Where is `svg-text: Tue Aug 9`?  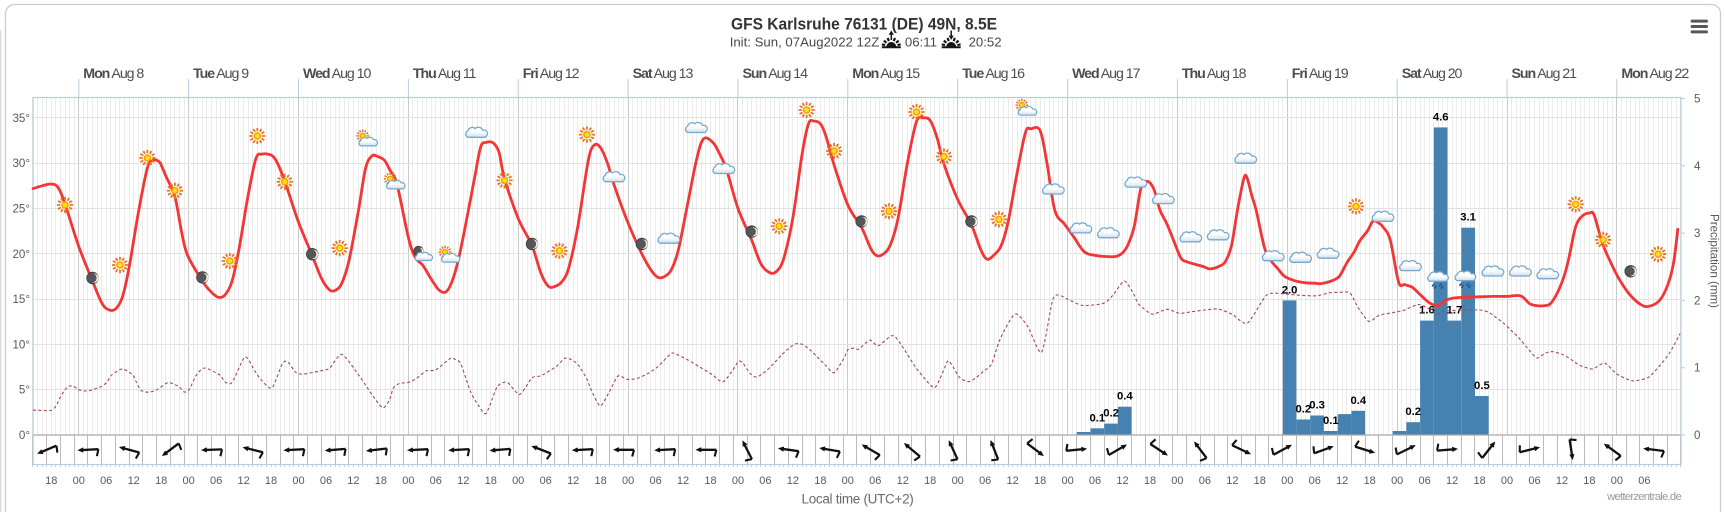
svg-text: Tue Aug 9 is located at coordinates (221, 74).